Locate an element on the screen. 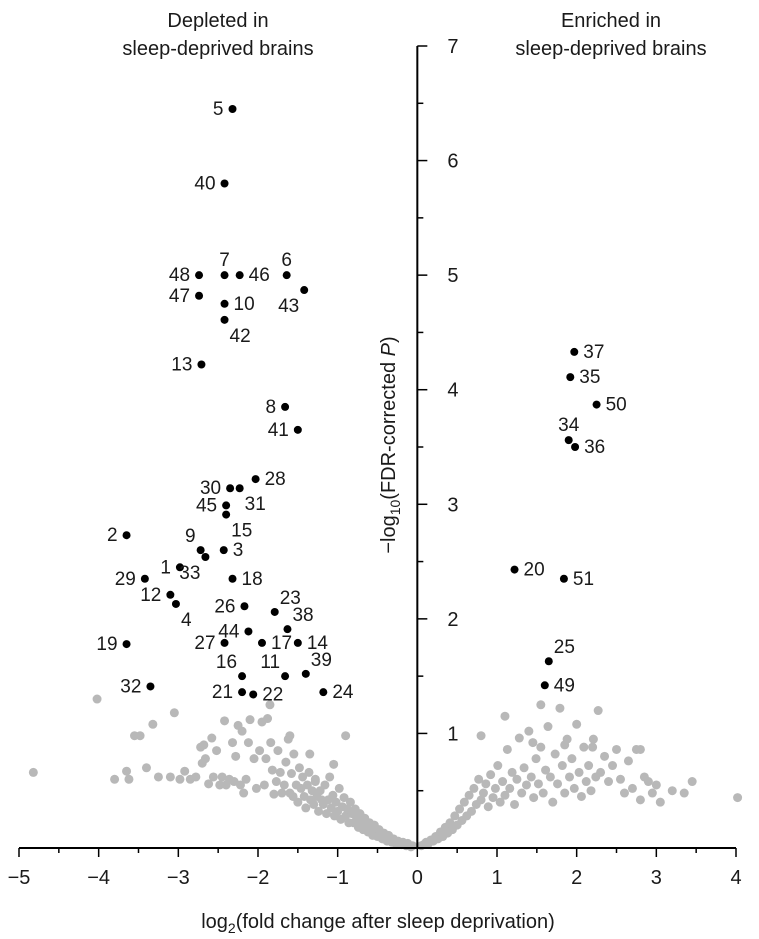 The image size is (759, 939). point-label: 24 is located at coordinates (343, 692).